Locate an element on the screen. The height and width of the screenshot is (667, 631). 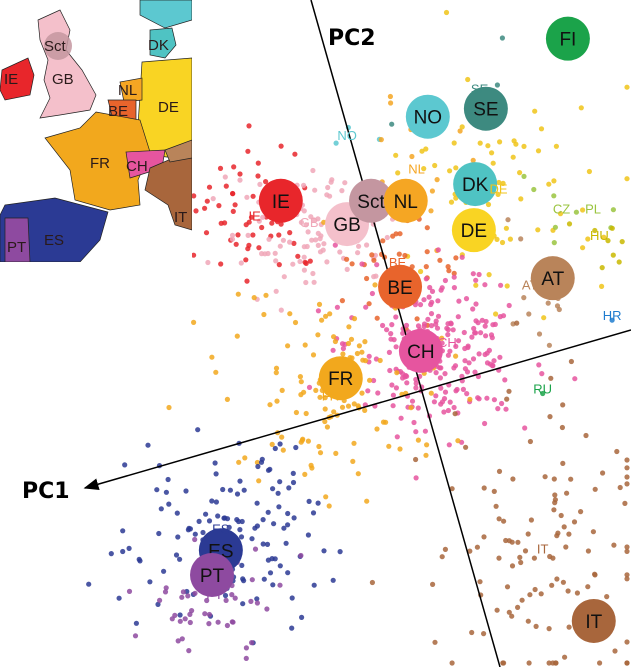
centroid-label: PT is located at coordinates (212, 576).